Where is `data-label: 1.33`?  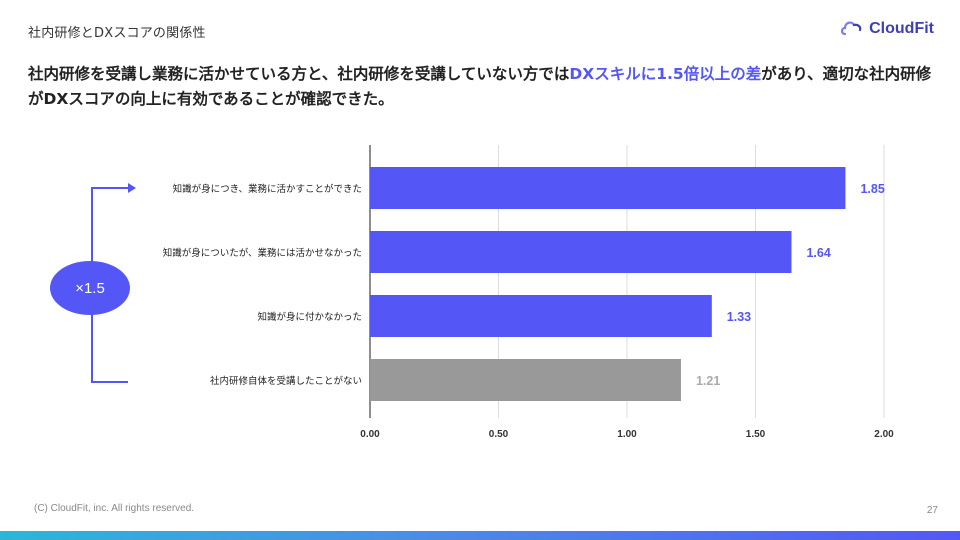 data-label: 1.33 is located at coordinates (739, 317).